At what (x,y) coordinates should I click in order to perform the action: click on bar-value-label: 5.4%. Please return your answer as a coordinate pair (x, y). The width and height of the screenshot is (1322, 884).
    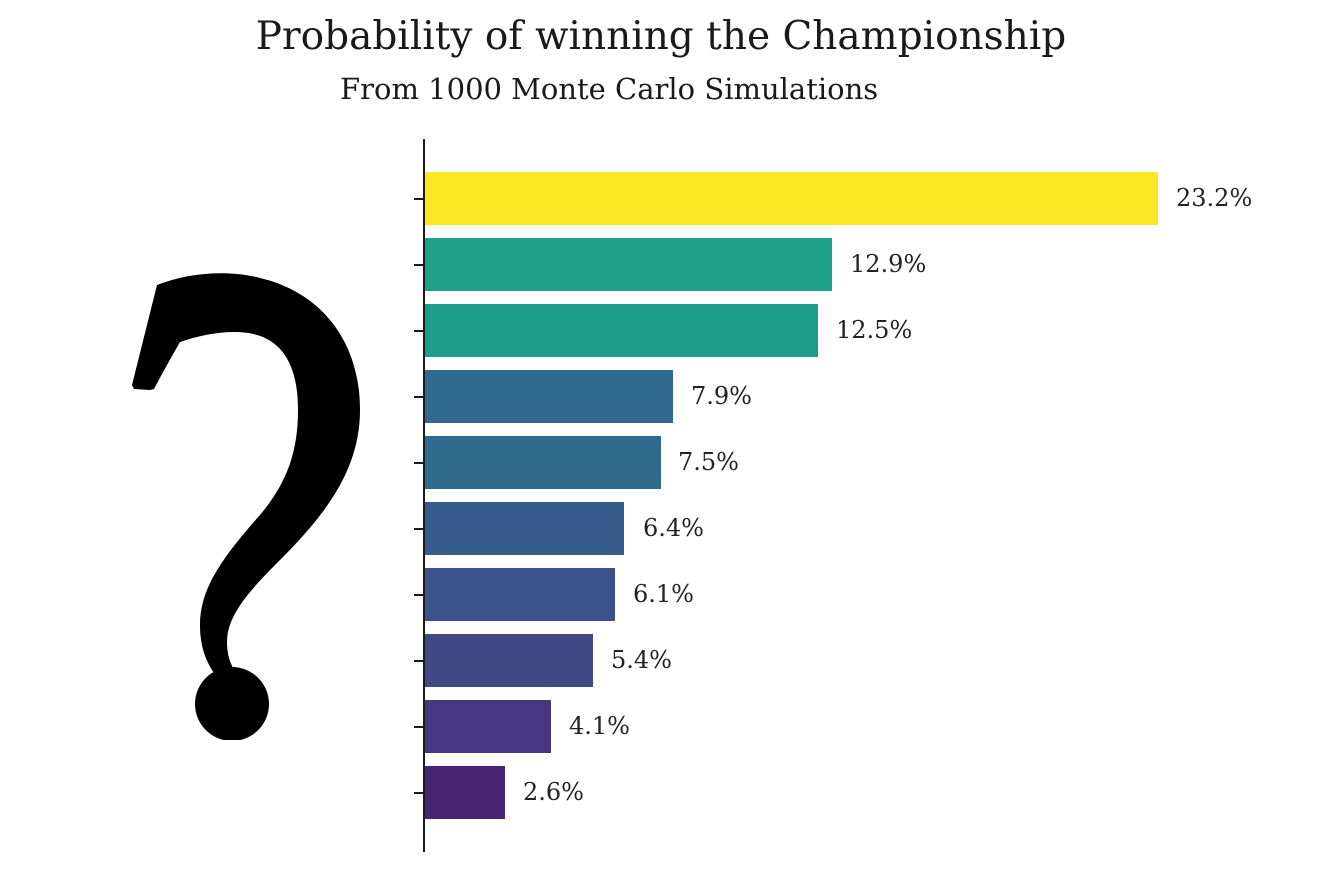
    Looking at the image, I should click on (641, 660).